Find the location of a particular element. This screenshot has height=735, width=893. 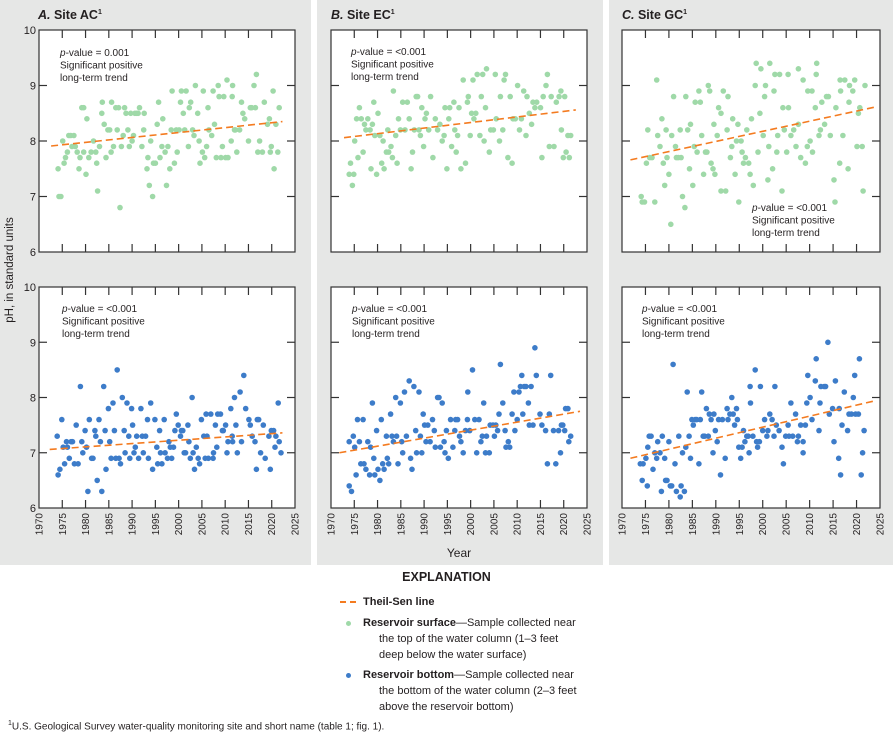

annotation-line: long-term trend is located at coordinates (386, 334).